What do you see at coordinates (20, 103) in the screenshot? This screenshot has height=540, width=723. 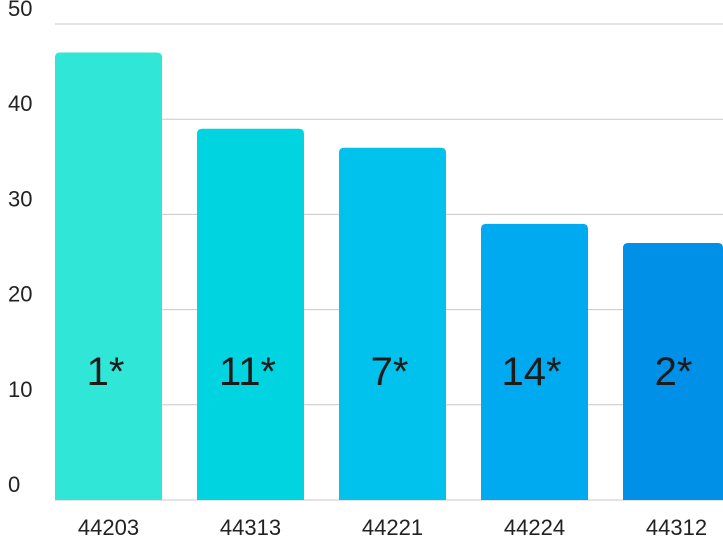 I see `y-tick-label: 40` at bounding box center [20, 103].